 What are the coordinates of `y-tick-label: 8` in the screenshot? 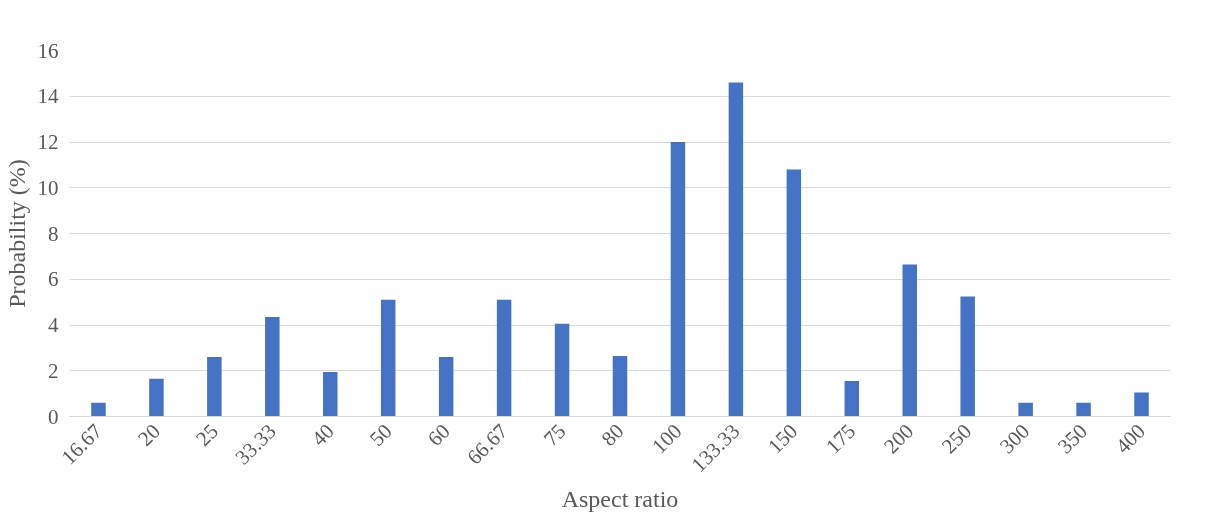 It's located at (53, 233).